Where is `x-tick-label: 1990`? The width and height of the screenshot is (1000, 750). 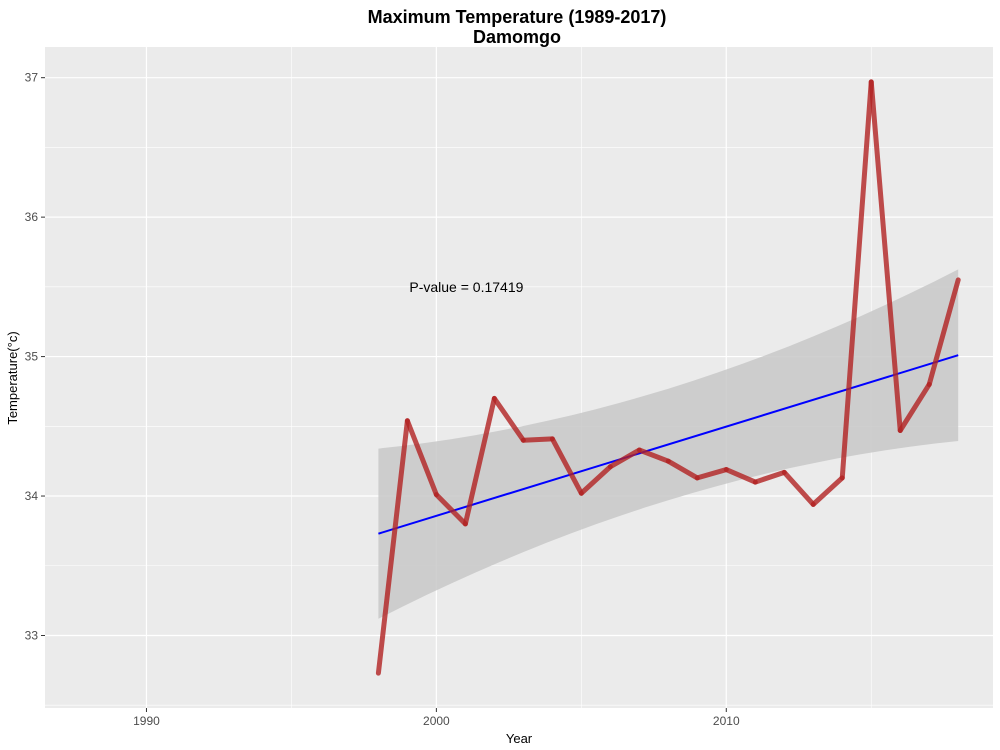
x-tick-label: 1990 is located at coordinates (146, 721).